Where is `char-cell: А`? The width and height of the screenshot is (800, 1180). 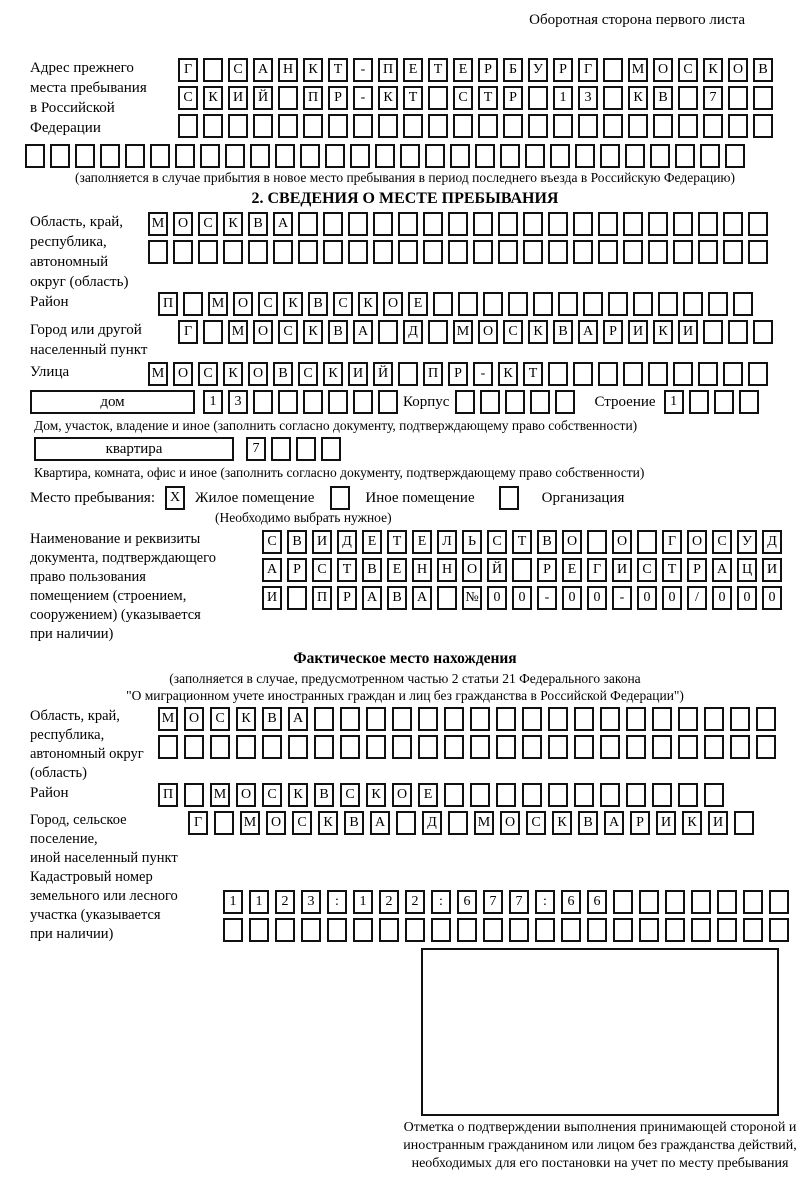
char-cell: А is located at coordinates (614, 823).